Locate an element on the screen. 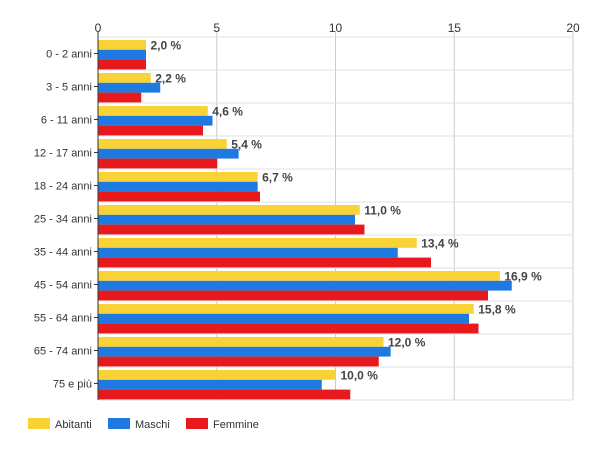  data-label: 12,0 % is located at coordinates (407, 342).